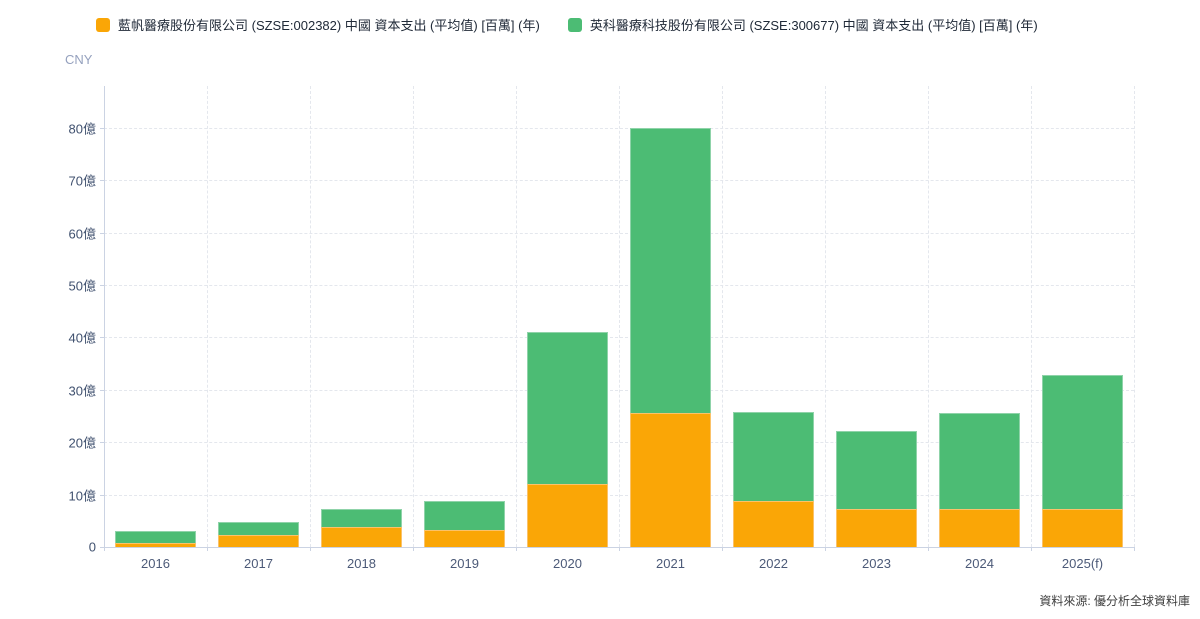 The height and width of the screenshot is (619, 1200). What do you see at coordinates (82, 234) in the screenshot?
I see `y-axis-tick-label: 60億` at bounding box center [82, 234].